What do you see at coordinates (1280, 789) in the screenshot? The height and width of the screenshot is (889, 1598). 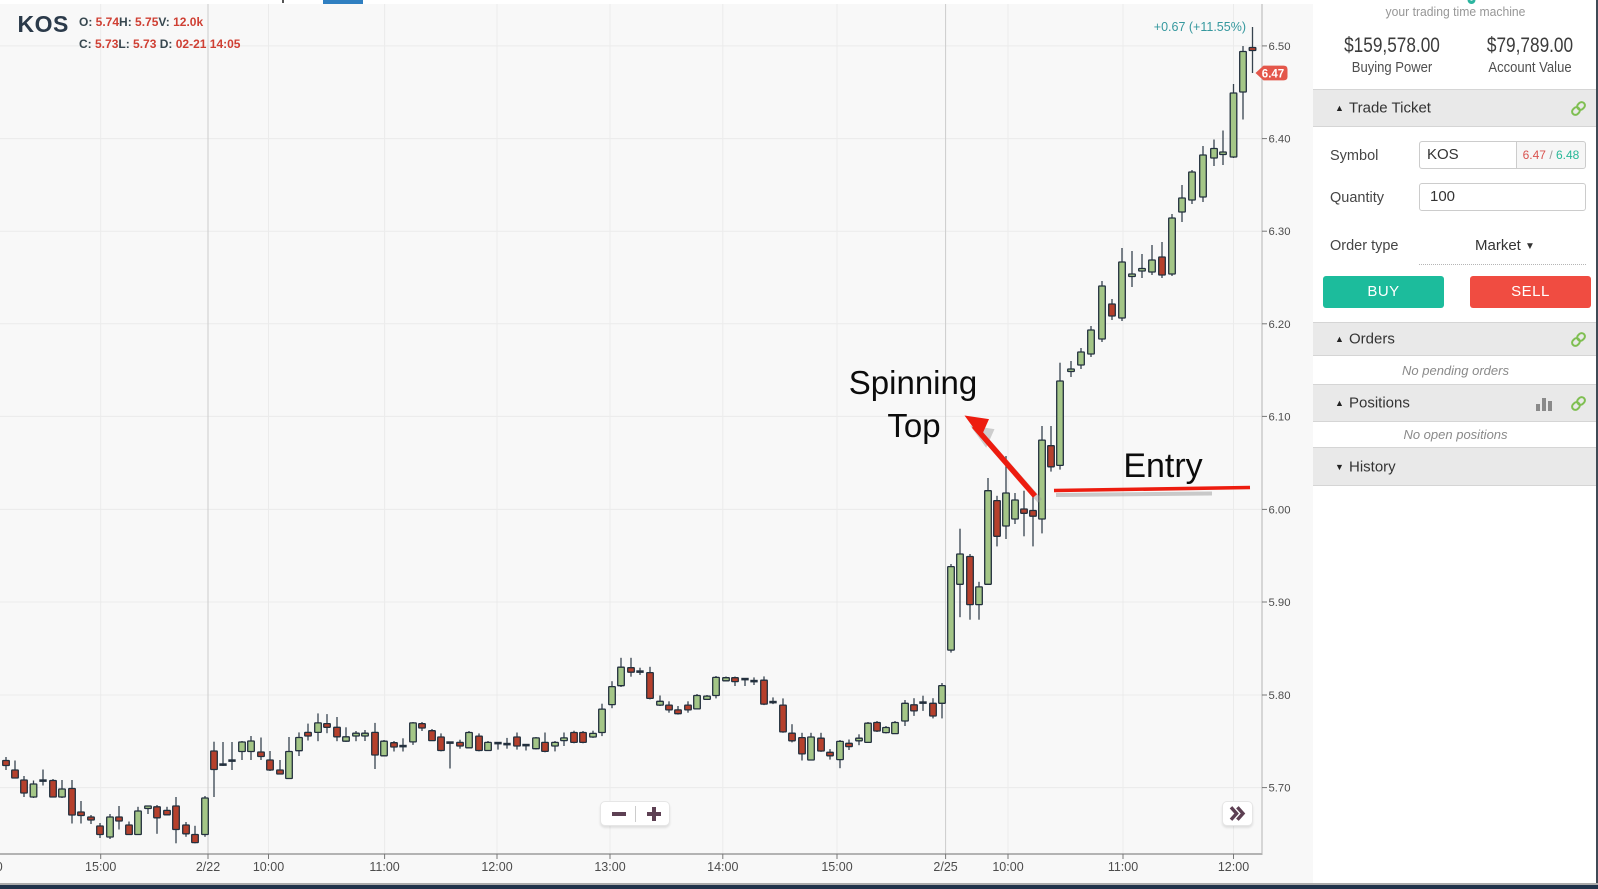 I see `svg-text: 5.70` at bounding box center [1280, 789].